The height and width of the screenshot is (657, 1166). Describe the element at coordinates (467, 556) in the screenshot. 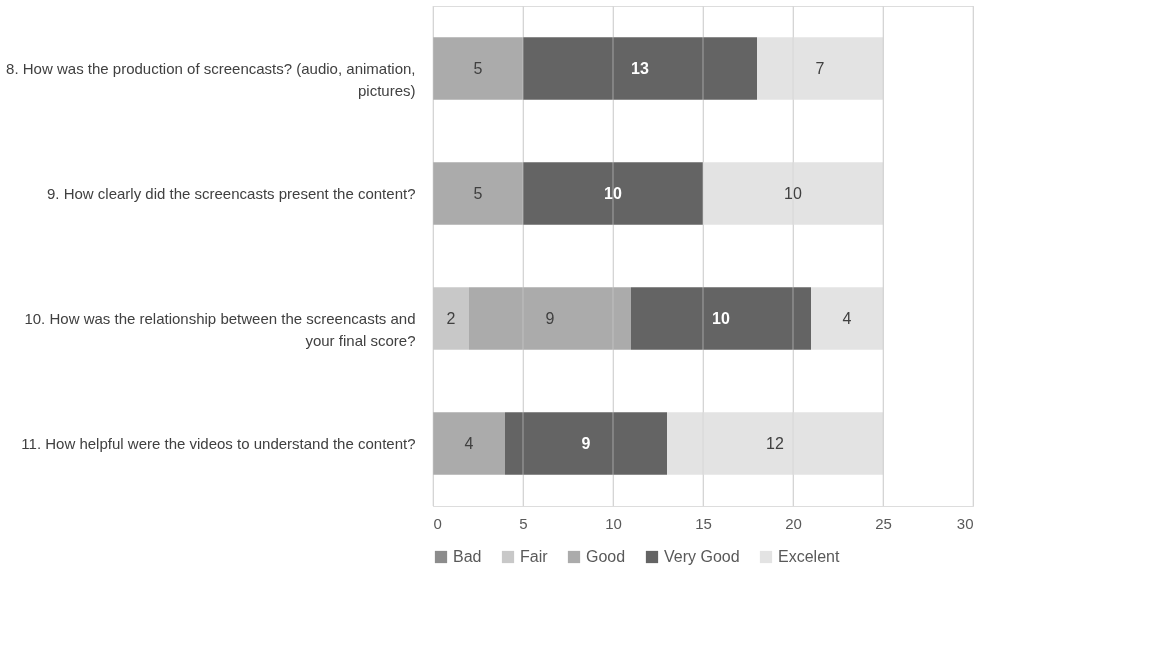

I see `legend-label: Bad` at that location.